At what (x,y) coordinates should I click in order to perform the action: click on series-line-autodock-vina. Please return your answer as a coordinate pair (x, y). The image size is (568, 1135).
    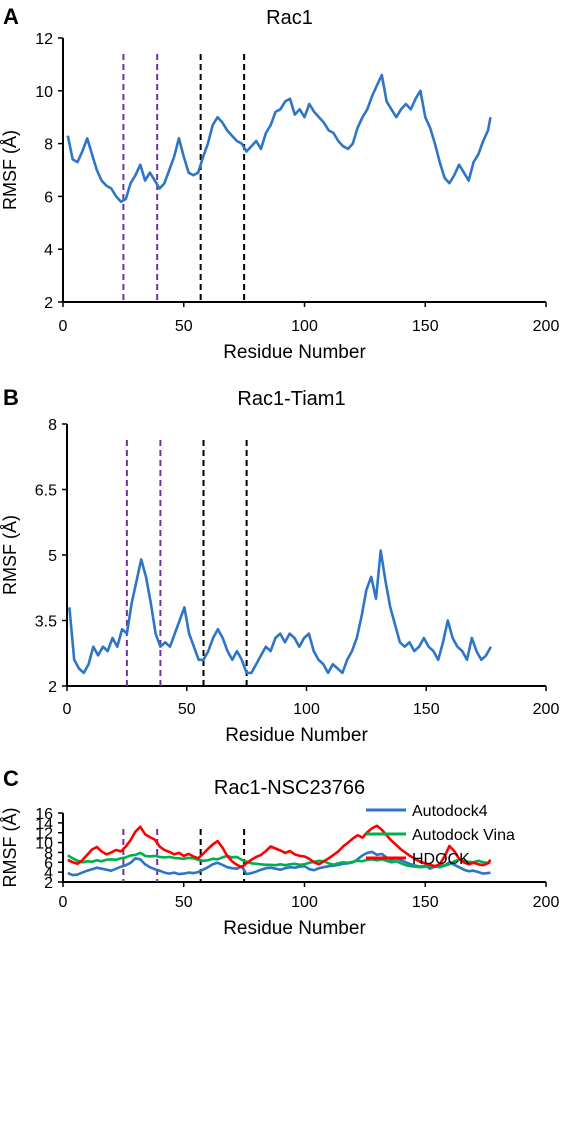
    Looking at the image, I should click on (279, 860).